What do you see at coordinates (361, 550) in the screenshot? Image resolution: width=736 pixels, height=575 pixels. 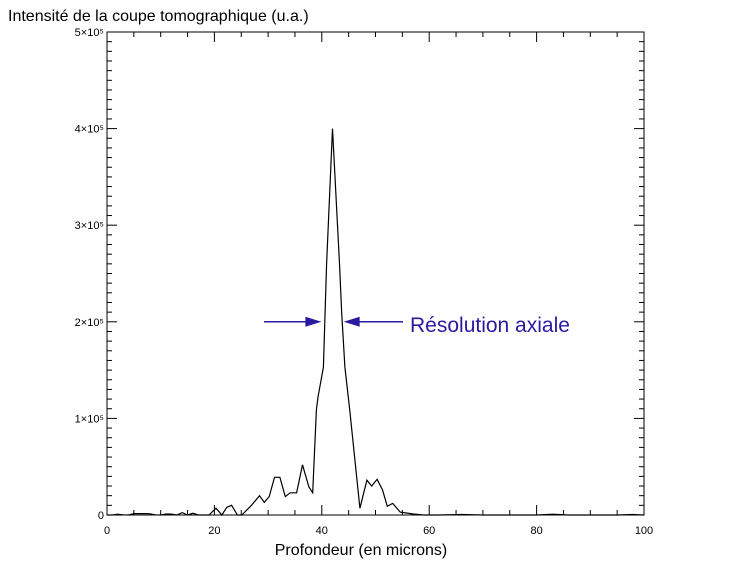 I see `x-axis-label: Profondeur (en microns)` at bounding box center [361, 550].